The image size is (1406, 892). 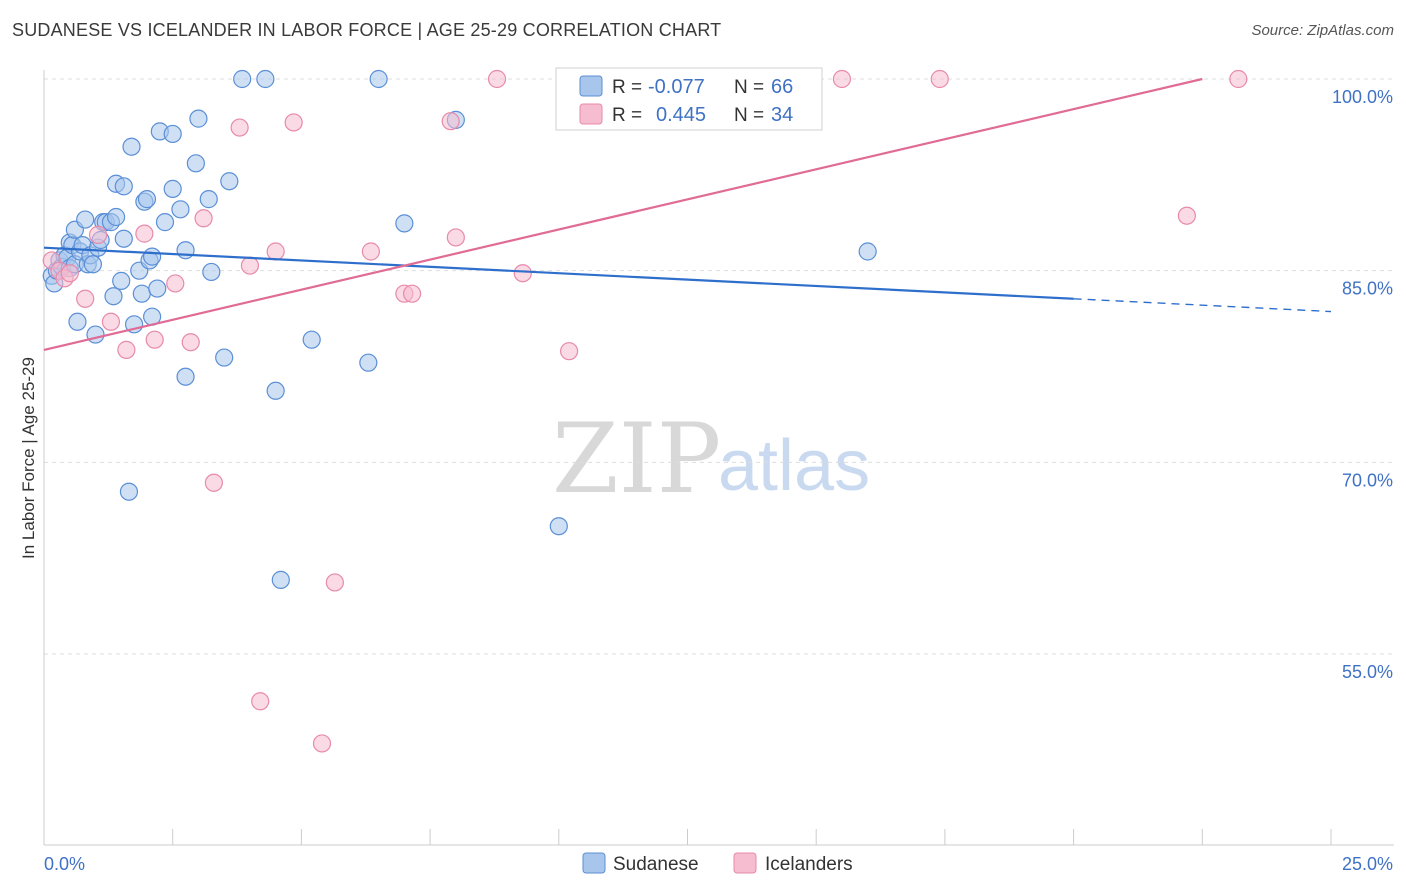 I want to click on y-tick-label-1: 85.0%, so click(x=1367, y=289).